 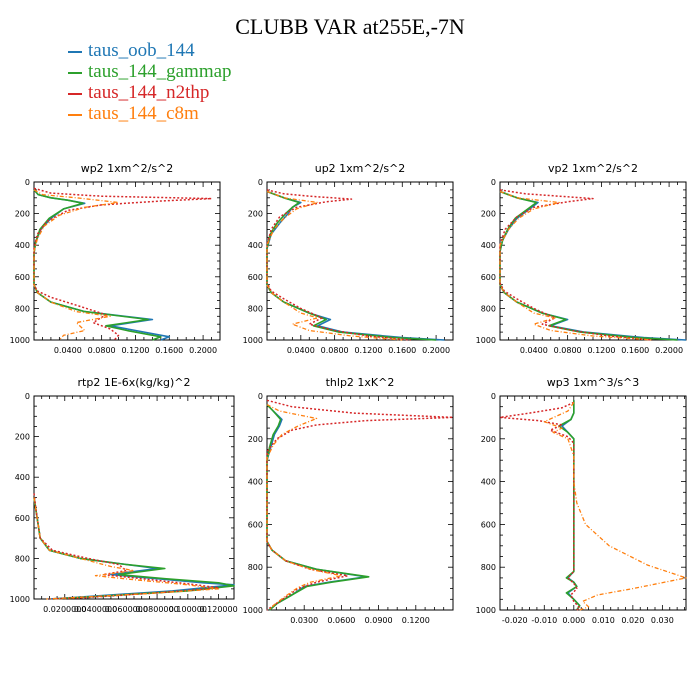 I want to click on x-tick-label: 0.120000, so click(x=219, y=609).